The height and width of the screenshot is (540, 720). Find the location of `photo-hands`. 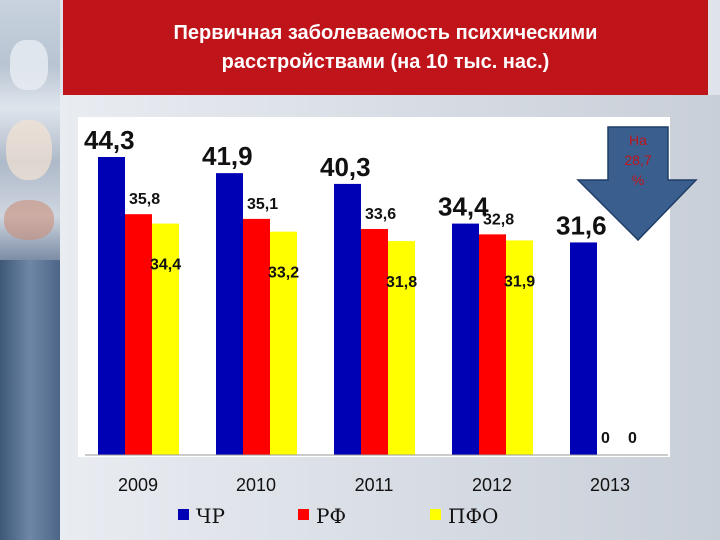

photo-hands is located at coordinates (29, 220).